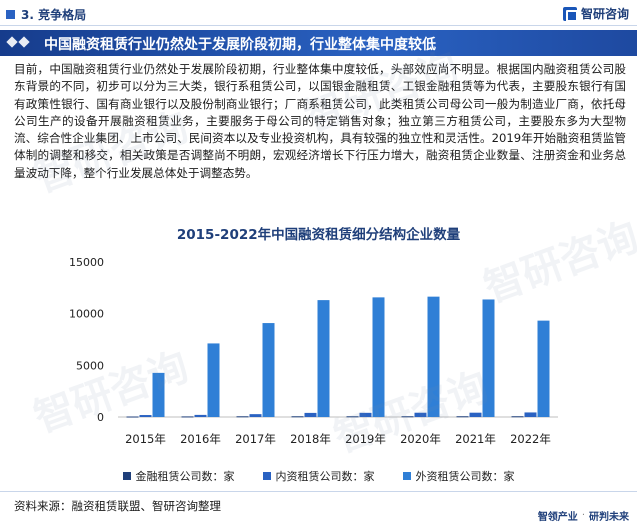  I want to click on x-tick-label-3: 2018年, so click(310, 439).